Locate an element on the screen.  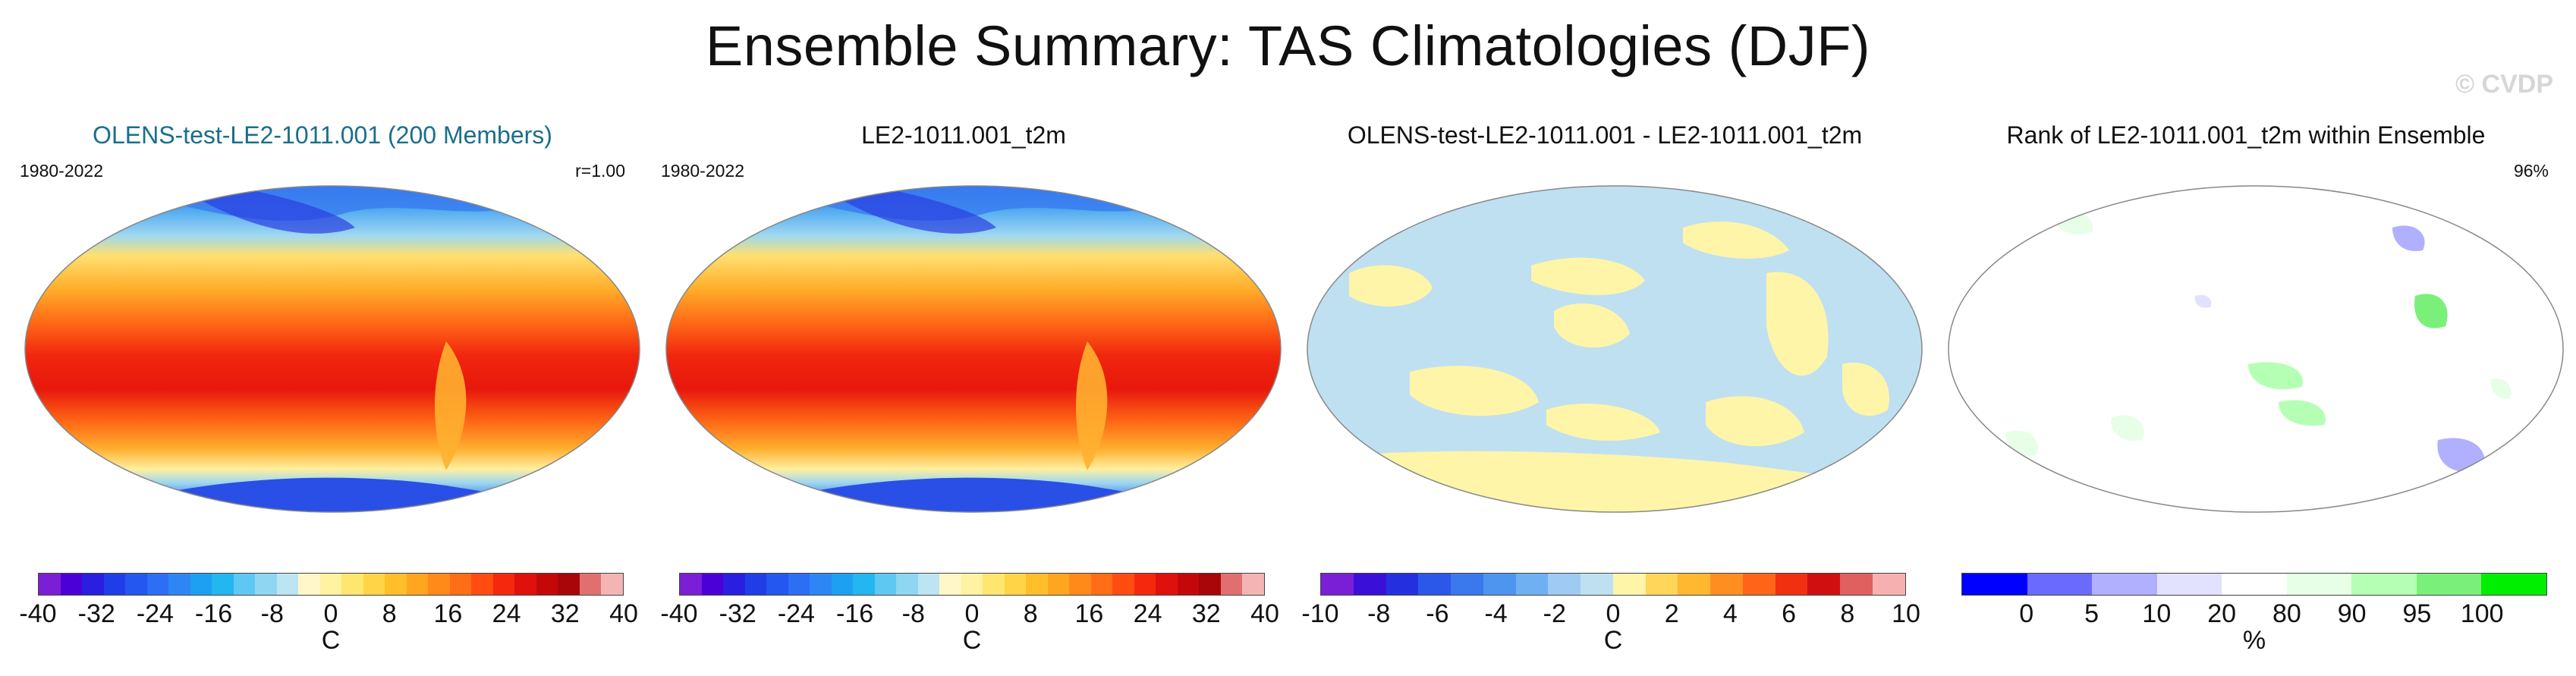
colorbar-tick-label: 100 is located at coordinates (2482, 613).